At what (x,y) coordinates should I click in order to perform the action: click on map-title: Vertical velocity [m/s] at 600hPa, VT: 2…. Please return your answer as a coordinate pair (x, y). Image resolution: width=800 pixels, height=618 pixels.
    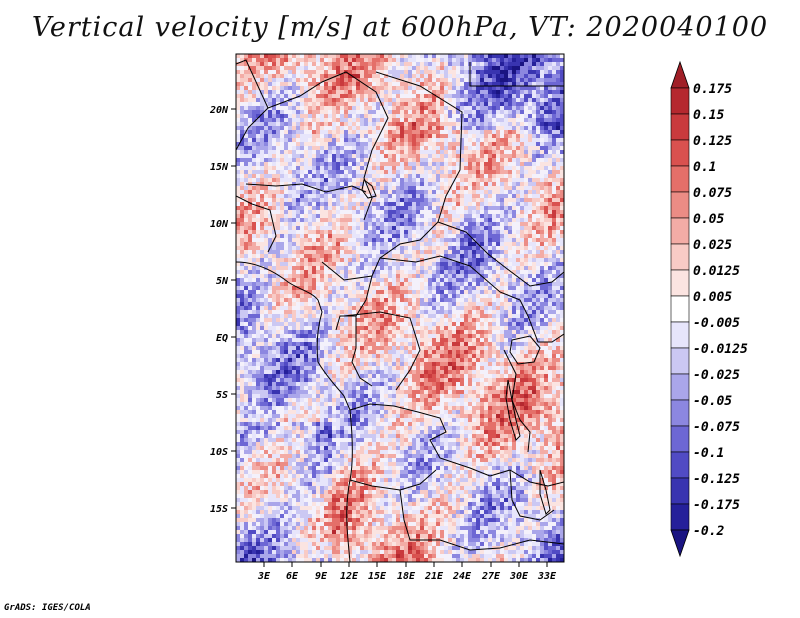
    Looking at the image, I should click on (400, 27).